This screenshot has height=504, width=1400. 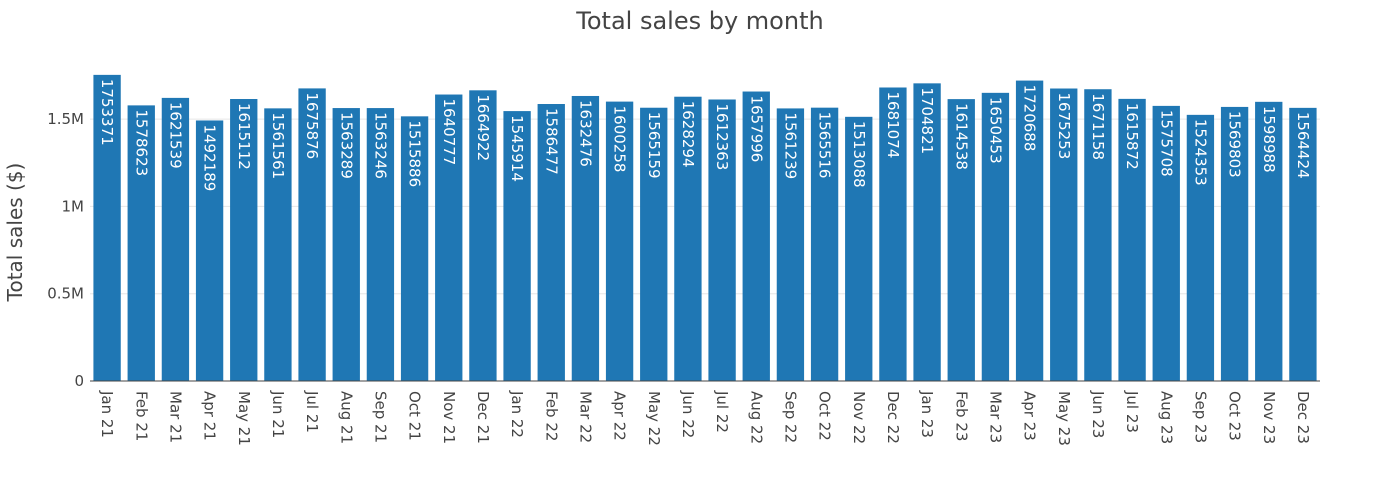 I want to click on x-tick-label: Jan 21, so click(x=107, y=414).